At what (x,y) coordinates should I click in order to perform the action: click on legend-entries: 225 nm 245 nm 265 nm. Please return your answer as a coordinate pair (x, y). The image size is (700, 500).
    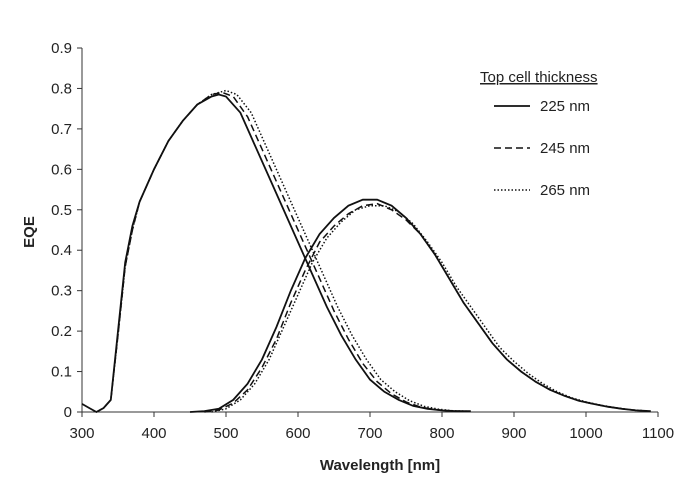
    Looking at the image, I should click on (542, 148).